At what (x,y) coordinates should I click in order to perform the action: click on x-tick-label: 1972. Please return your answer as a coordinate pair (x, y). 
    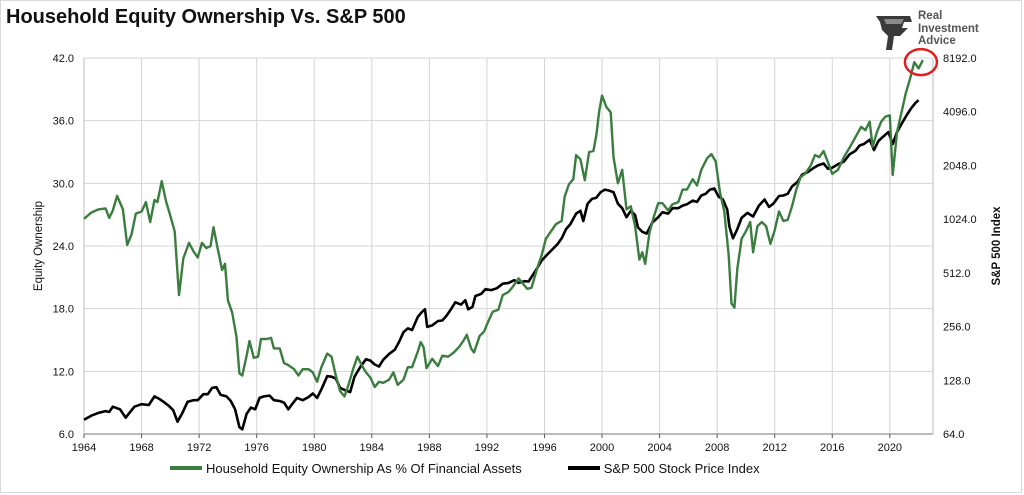
    Looking at the image, I should click on (199, 448).